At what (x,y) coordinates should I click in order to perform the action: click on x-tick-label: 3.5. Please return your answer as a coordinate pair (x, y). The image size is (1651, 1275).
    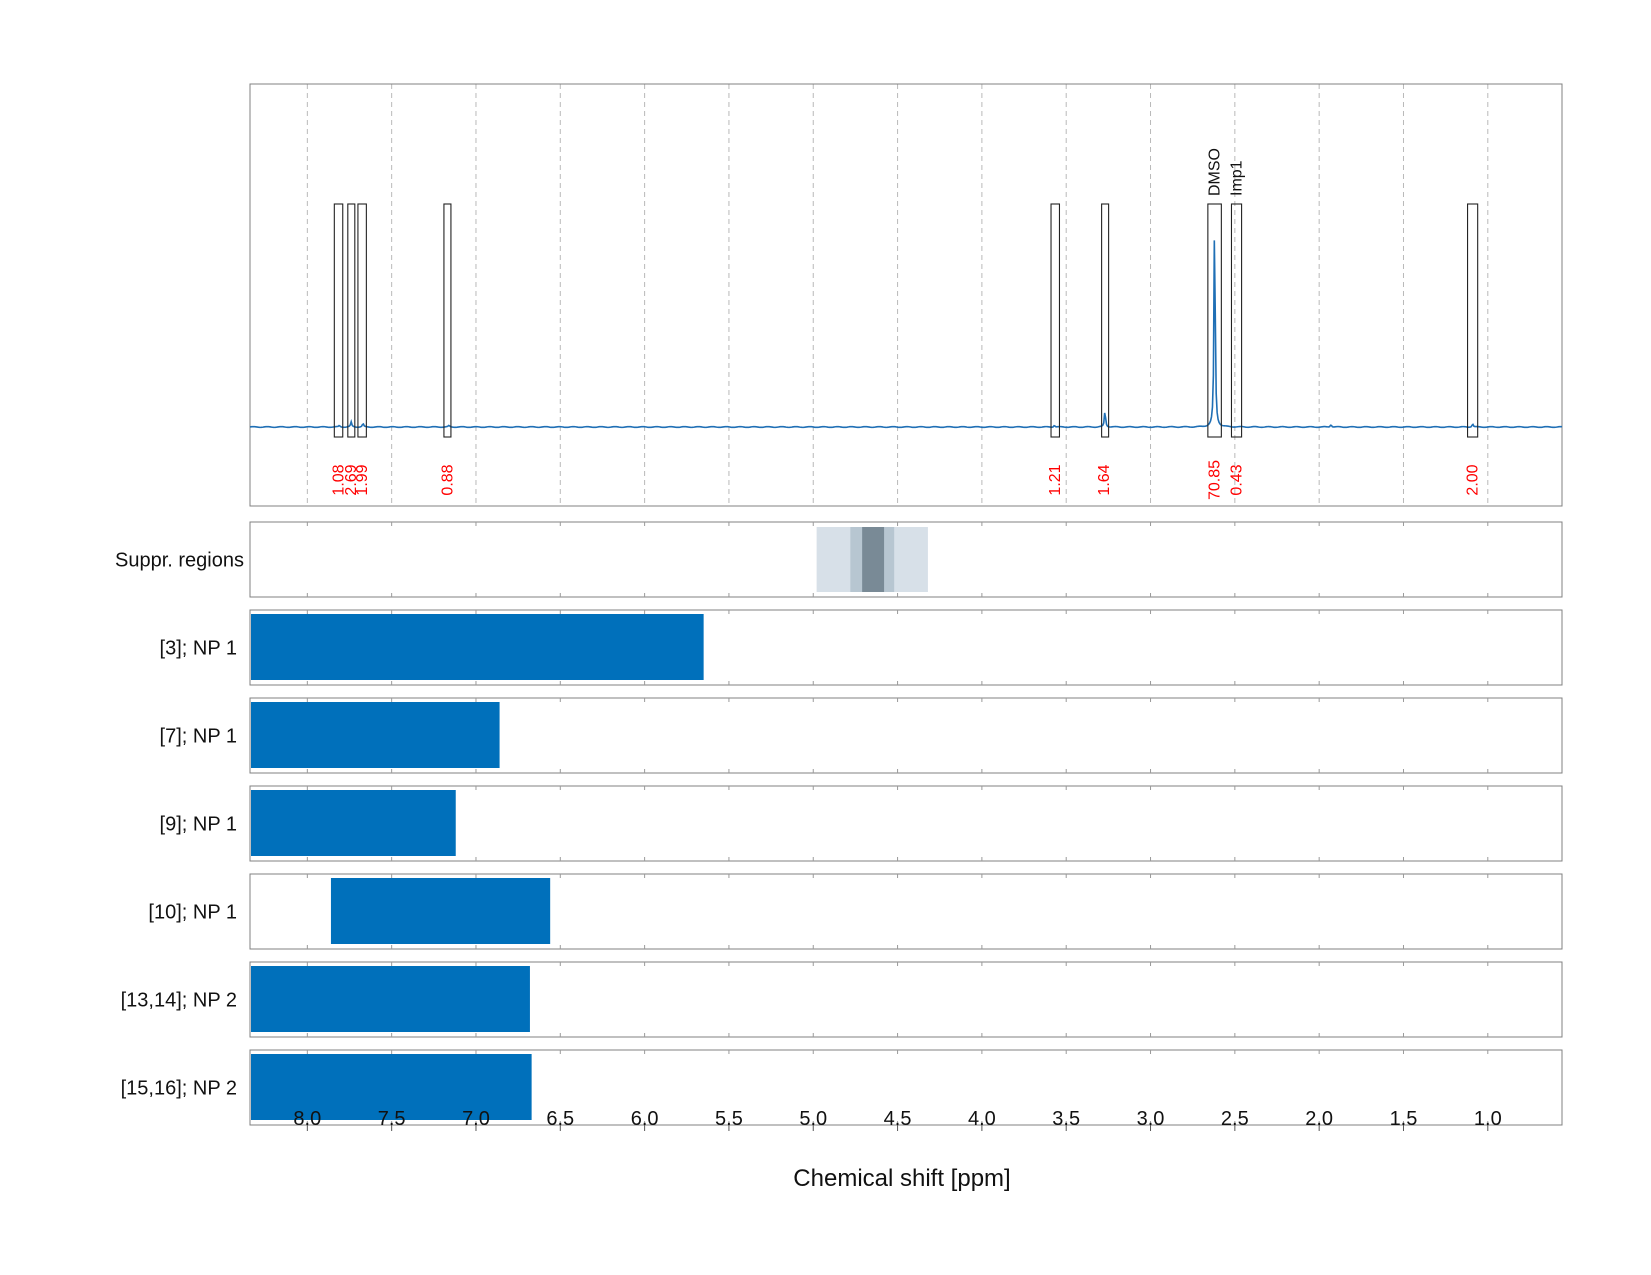
    Looking at the image, I should click on (1066, 1119).